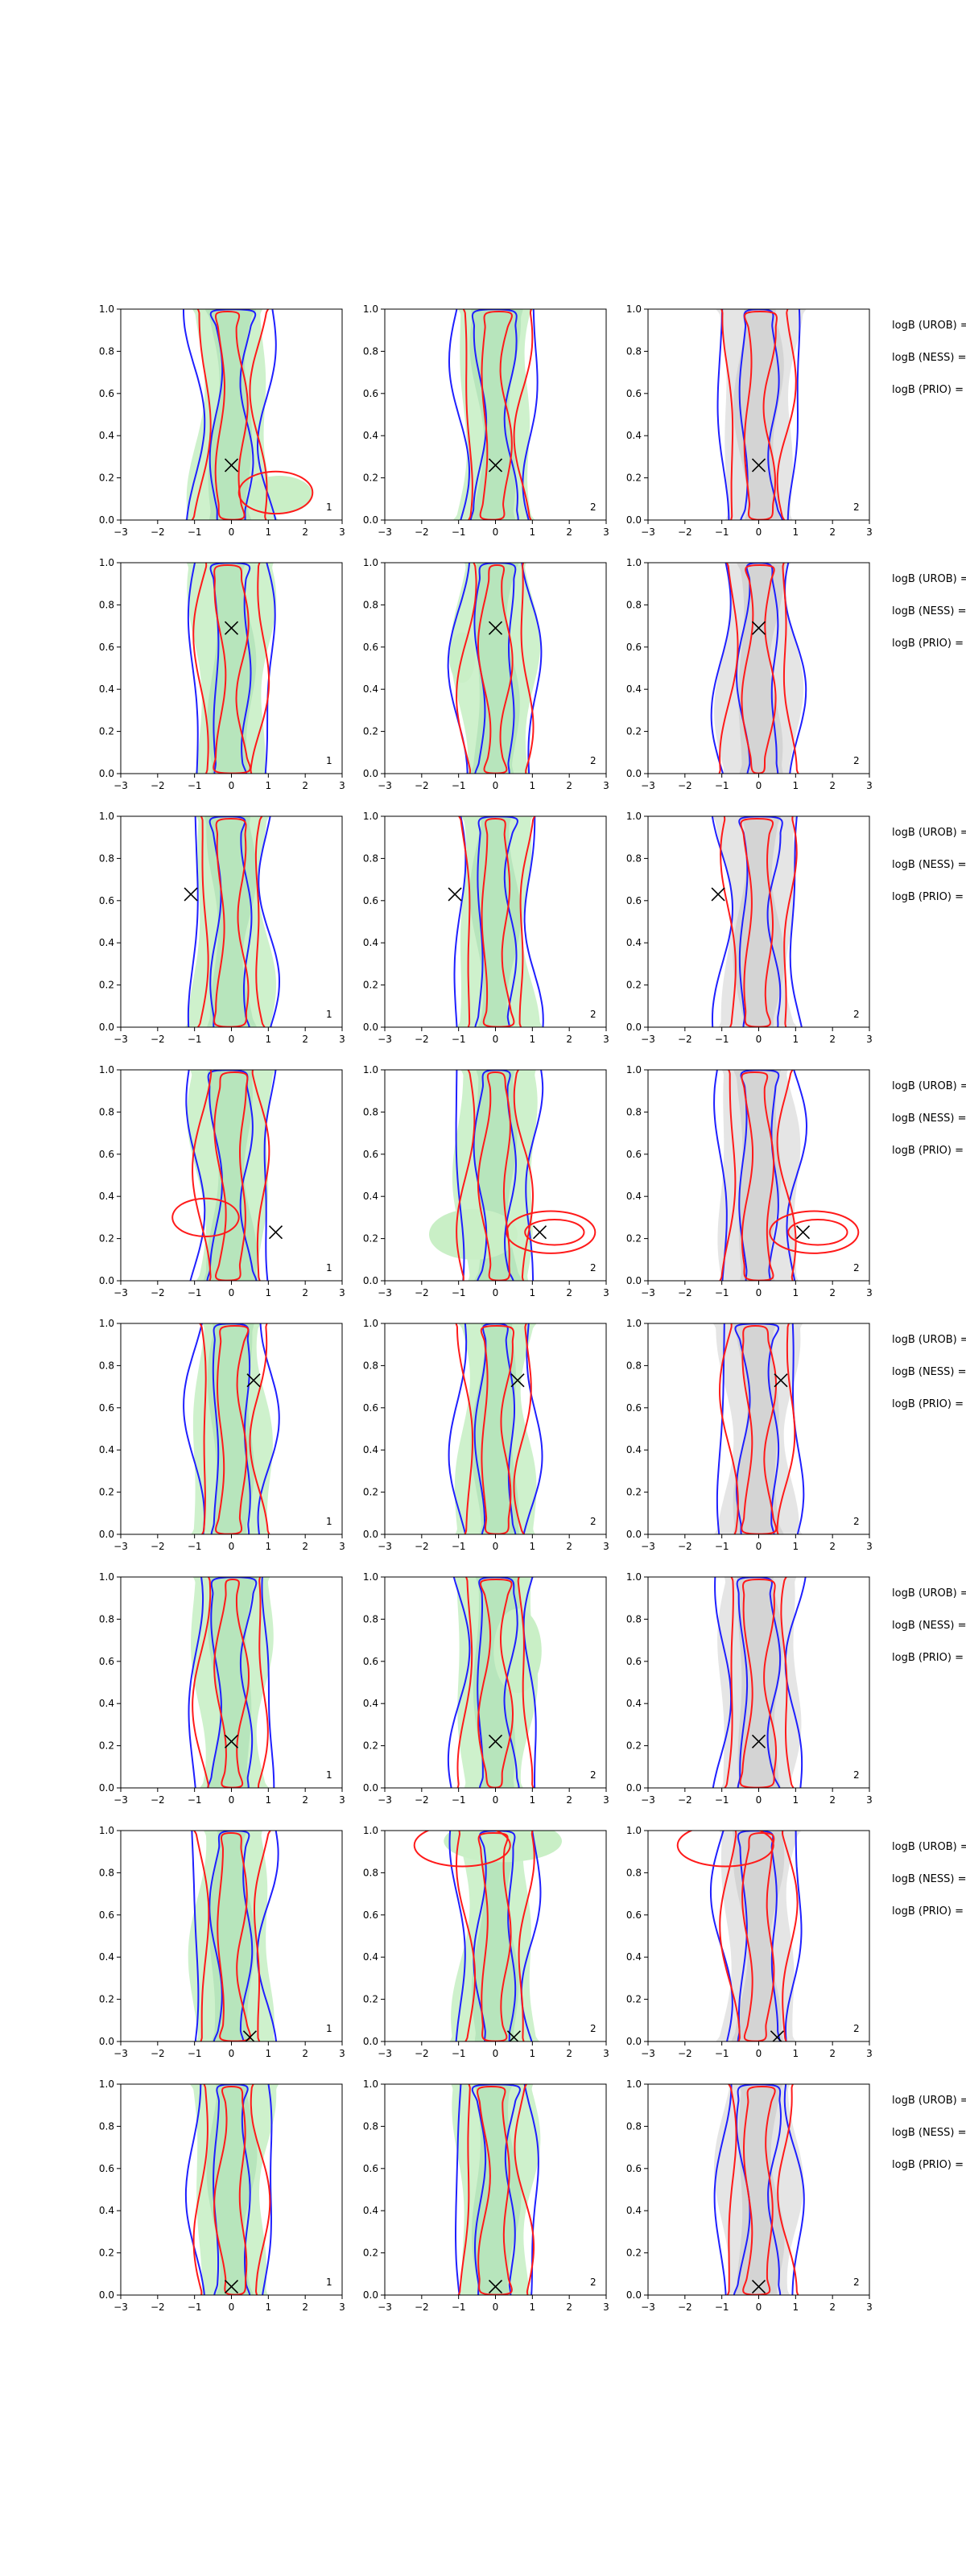  Describe the element at coordinates (329, 1521) in the screenshot. I see `panel-corner-label: 1` at that location.